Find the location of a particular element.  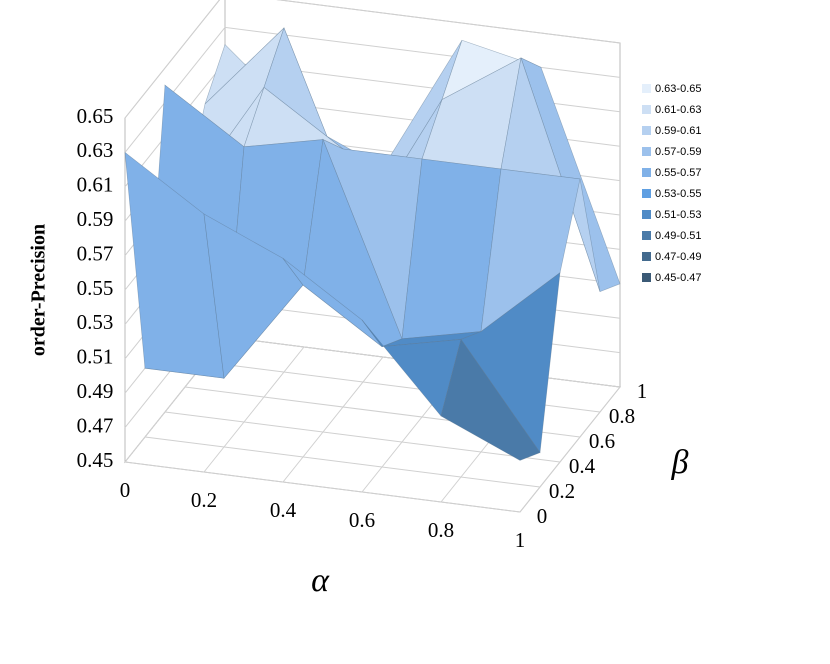

surface-patch is located at coordinates (490, 399).